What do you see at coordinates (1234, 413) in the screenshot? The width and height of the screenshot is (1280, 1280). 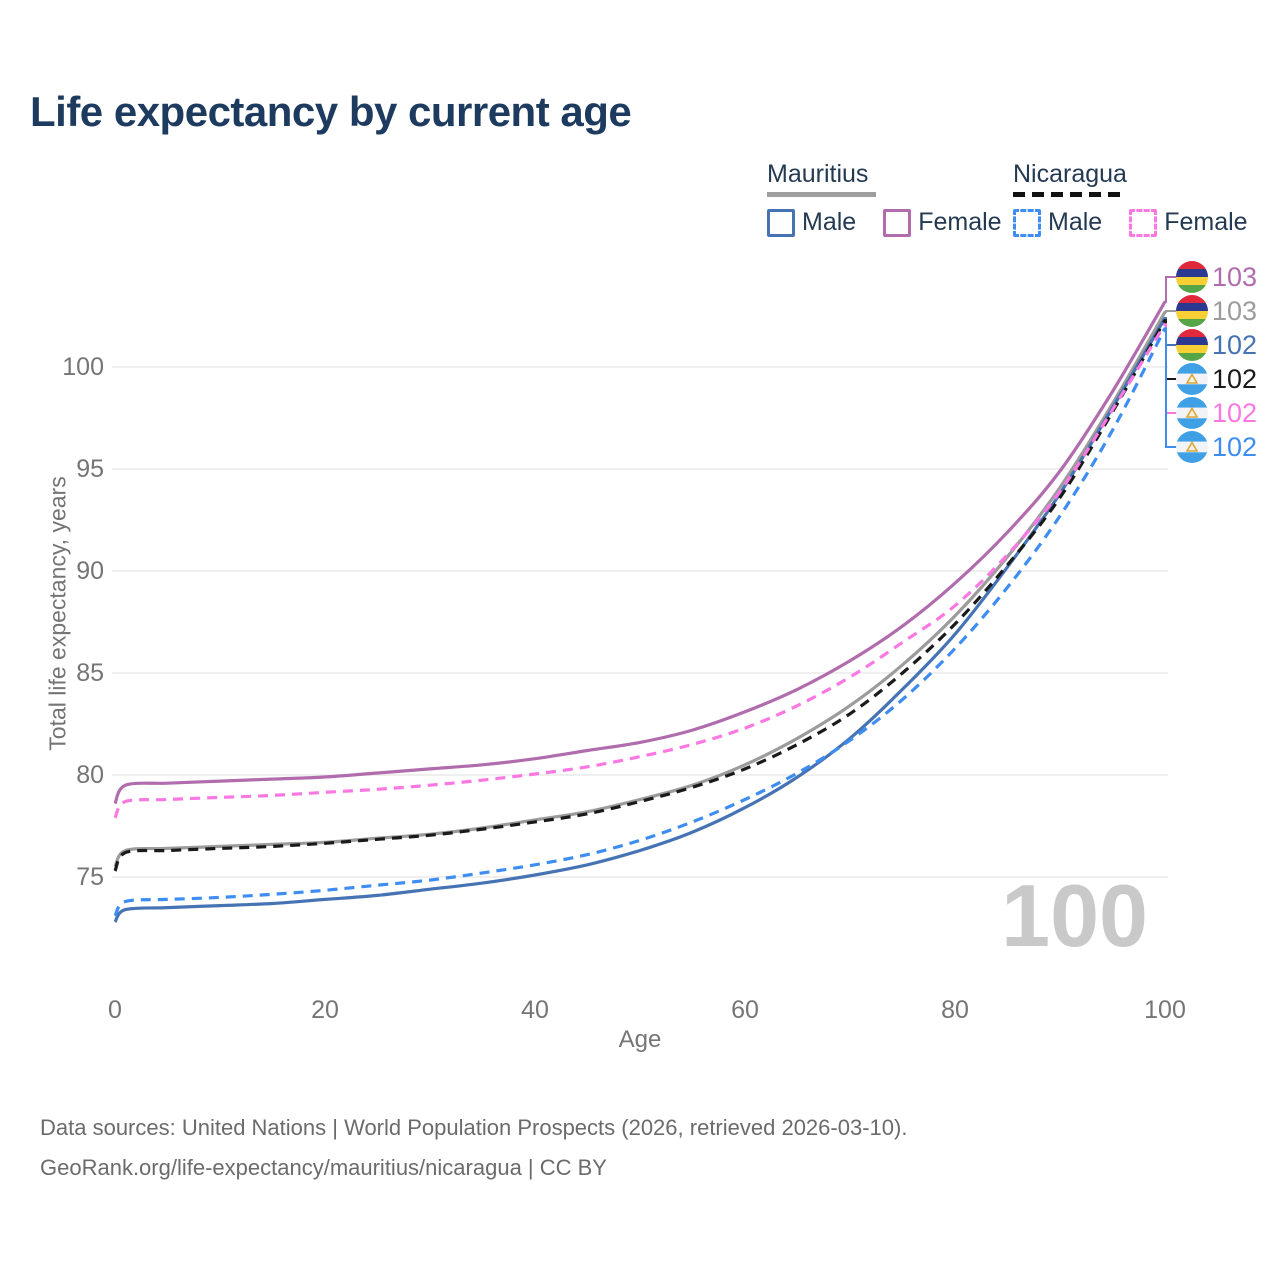 I see `end-label-nicaragua-female: 102` at bounding box center [1234, 413].